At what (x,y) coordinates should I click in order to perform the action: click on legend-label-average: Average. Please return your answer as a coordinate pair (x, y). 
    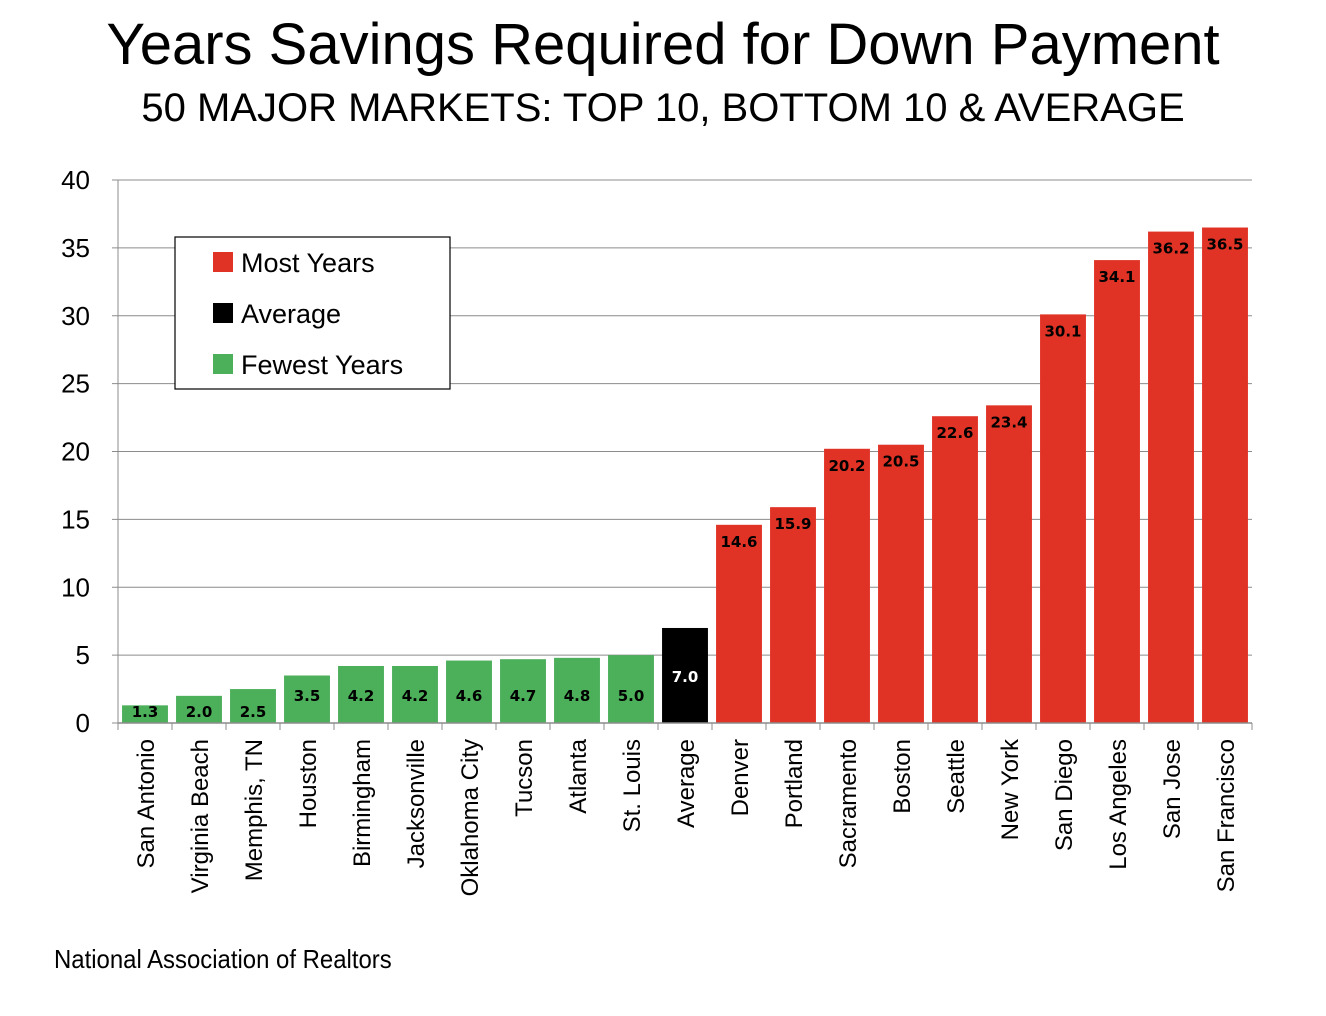
    Looking at the image, I should click on (291, 314).